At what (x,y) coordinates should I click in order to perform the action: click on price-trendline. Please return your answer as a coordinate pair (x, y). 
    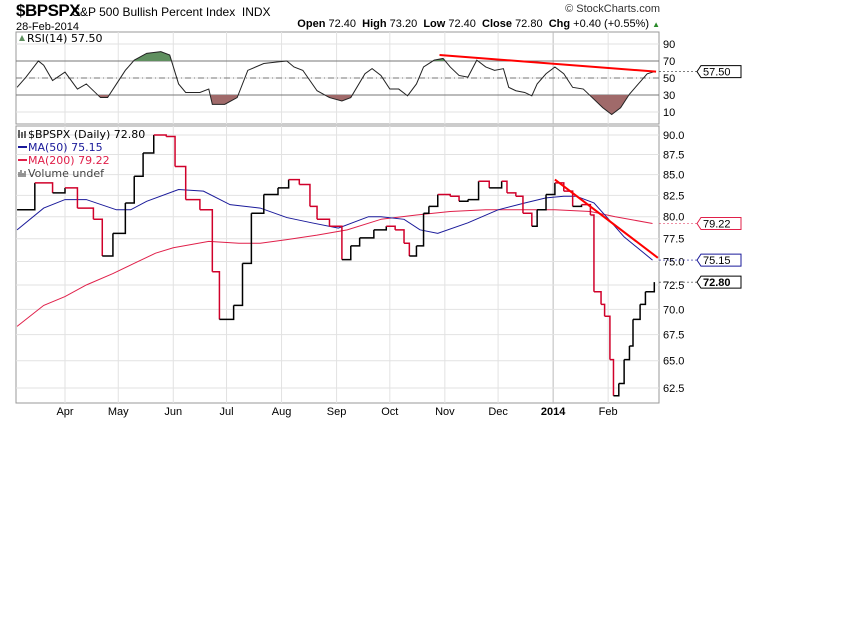
    Looking at the image, I should click on (606, 218).